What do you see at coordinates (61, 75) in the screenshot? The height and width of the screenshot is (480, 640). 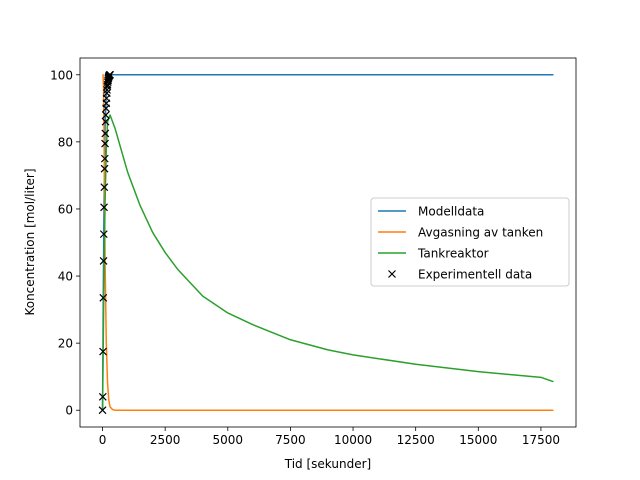 I see `y-tick-label: 100` at bounding box center [61, 75].